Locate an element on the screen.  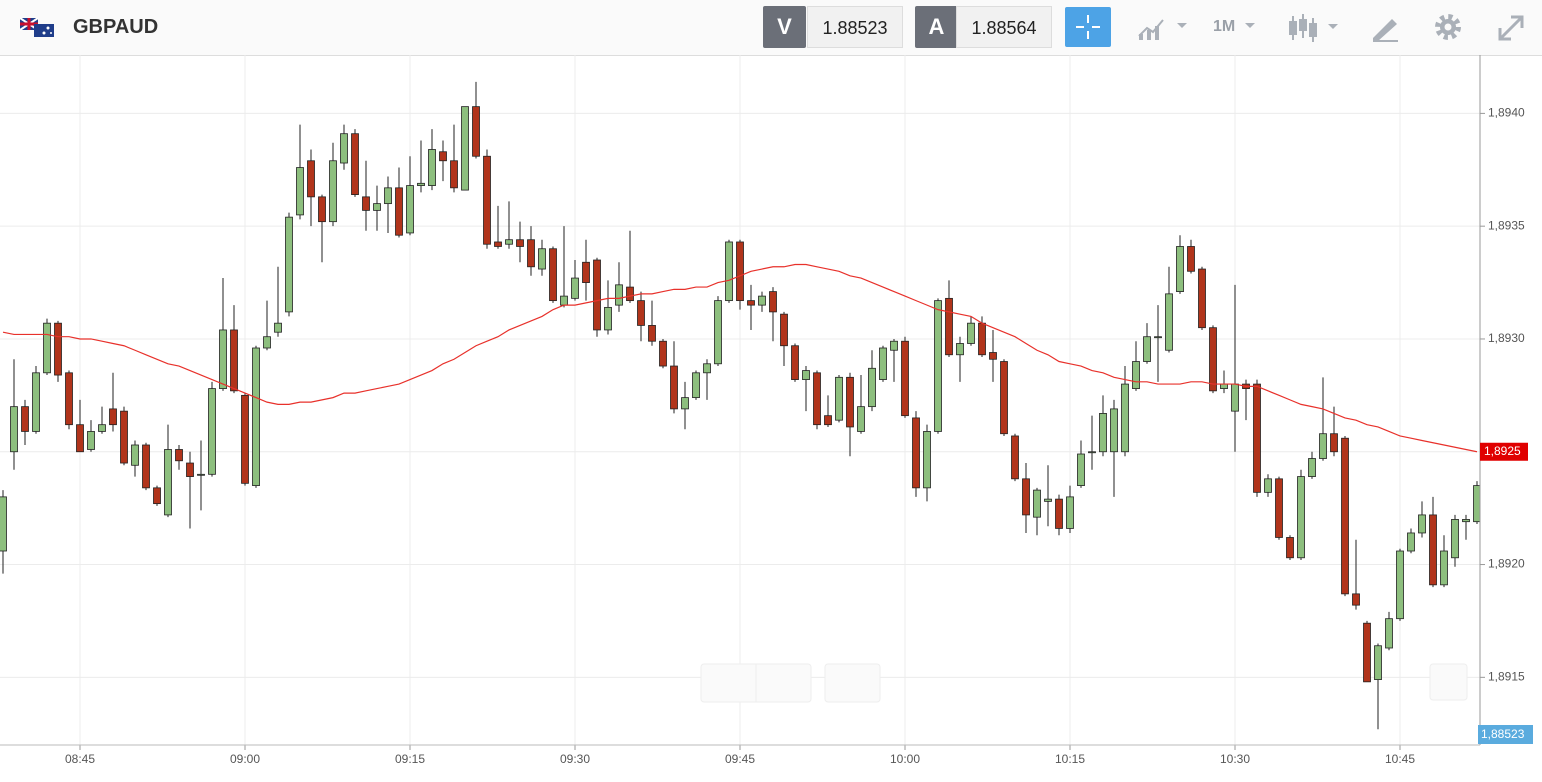
symbol: GBPAUD is located at coordinates (116, 27).